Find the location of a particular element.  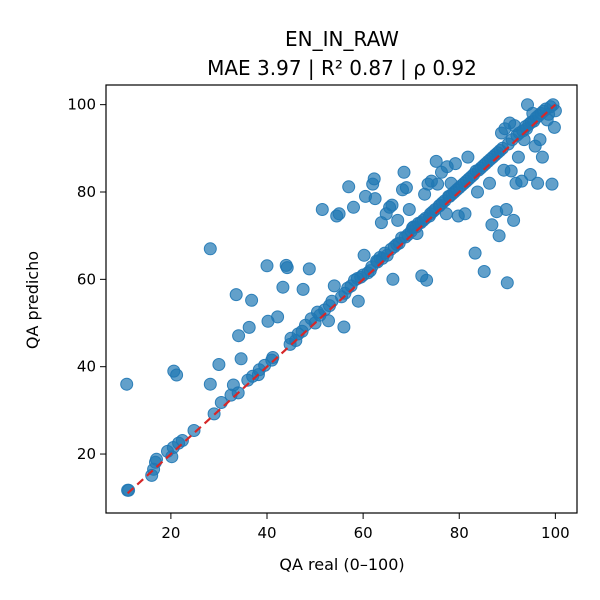

y-axis-ticks: 20 40 60 80 100 is located at coordinates (86, 279).